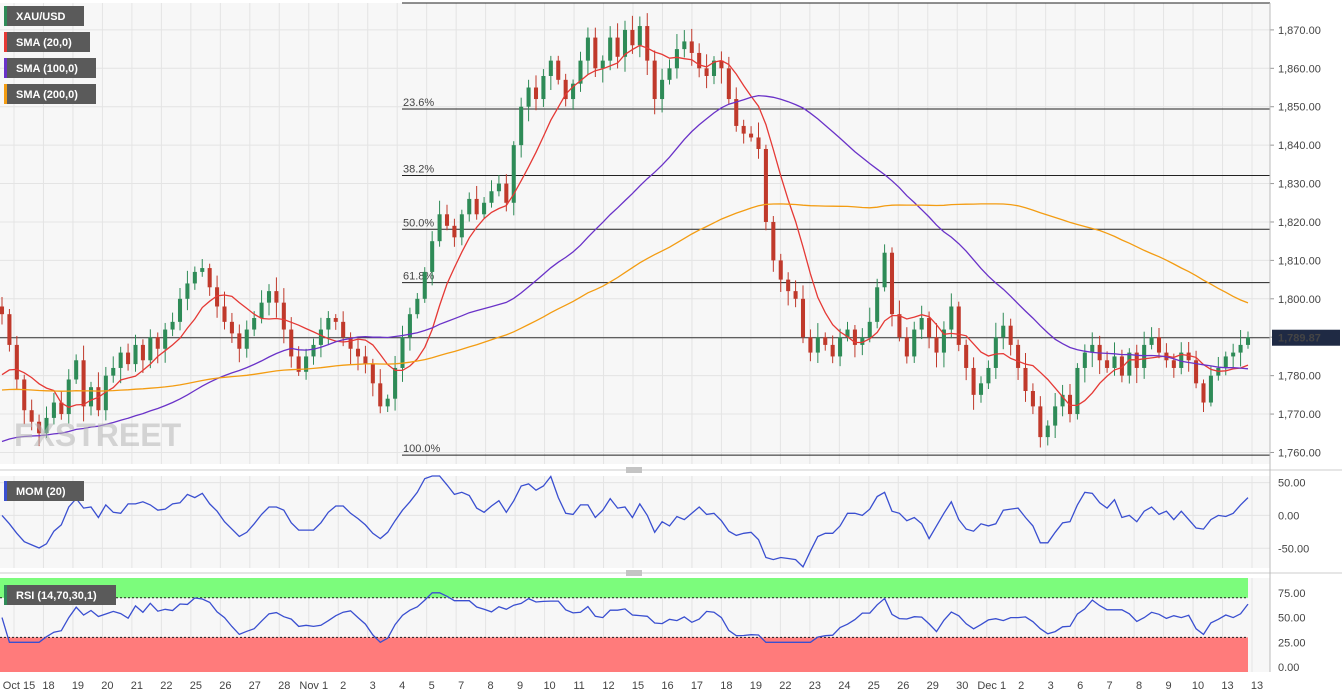 This screenshot has width=1342, height=697. Describe the element at coordinates (844, 686) in the screenshot. I see `x-tick-label: 24` at that location.